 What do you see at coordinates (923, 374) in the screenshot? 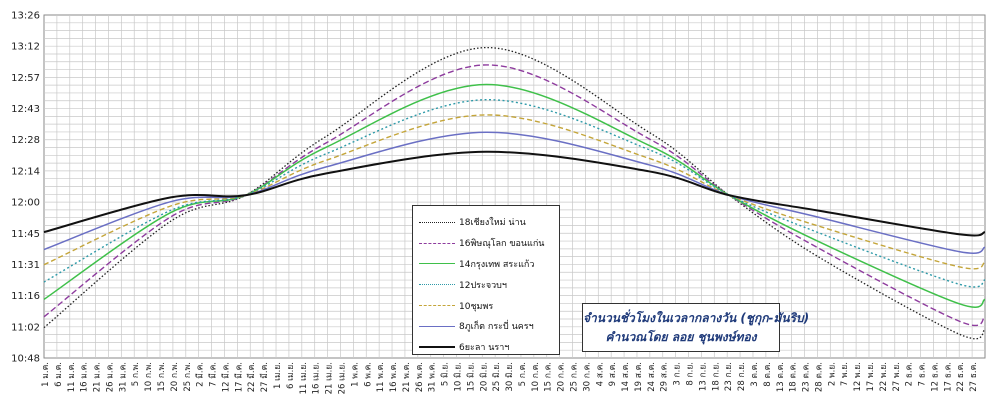
I see `x-tick-label: 7 ธ.ค.` at bounding box center [923, 374].